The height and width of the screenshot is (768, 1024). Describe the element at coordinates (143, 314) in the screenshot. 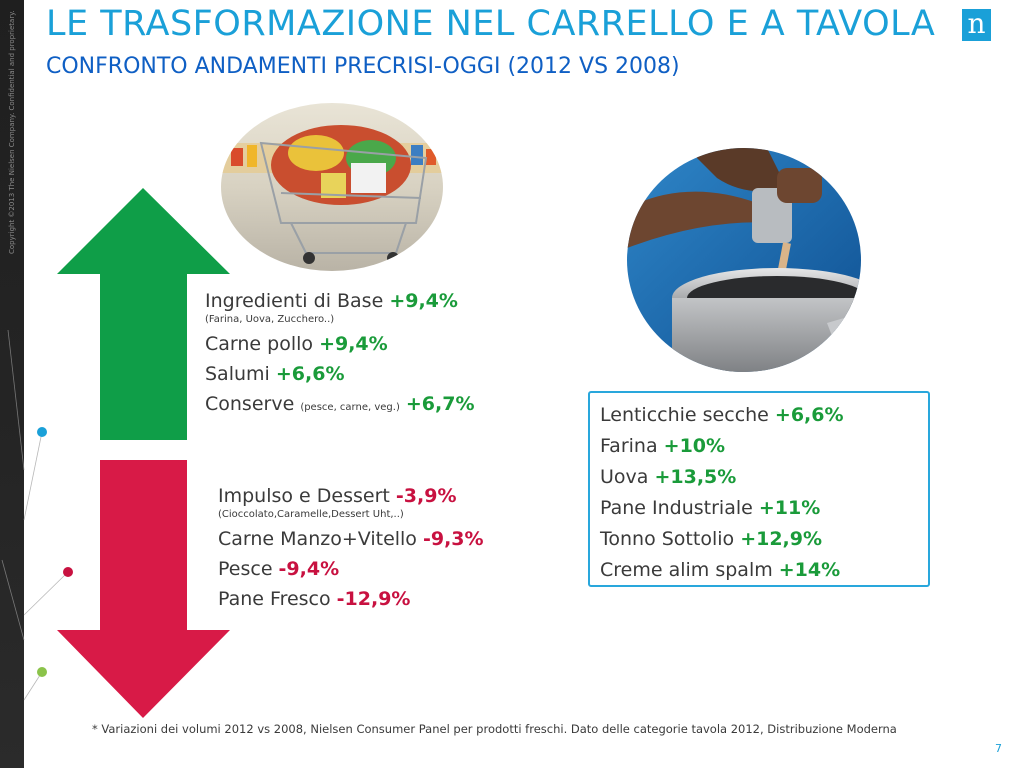

I see `up-arrow` at that location.